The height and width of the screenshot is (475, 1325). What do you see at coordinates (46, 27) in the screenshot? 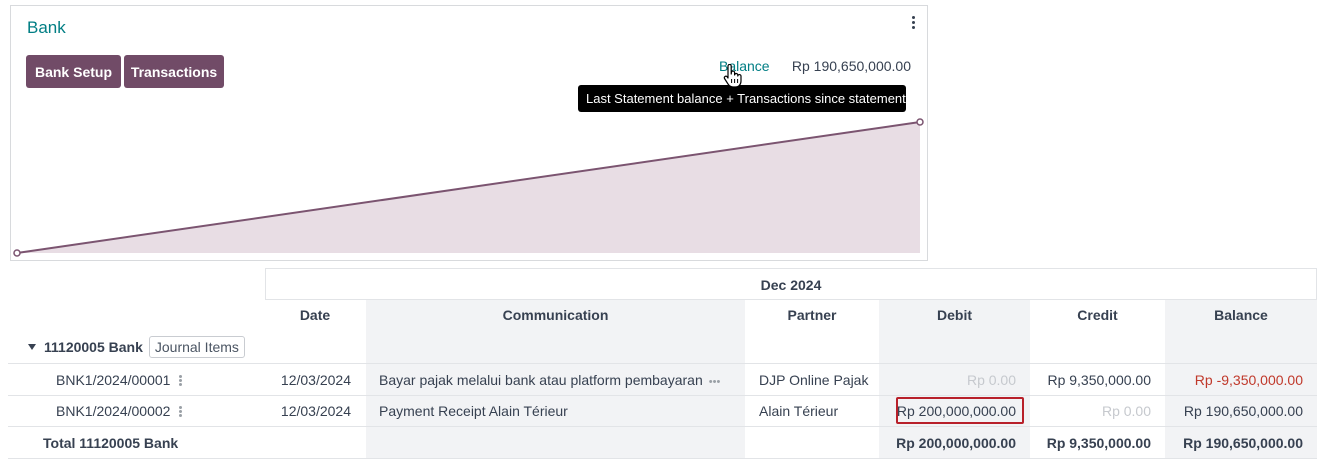
I see `card-title: Bank` at bounding box center [46, 27].